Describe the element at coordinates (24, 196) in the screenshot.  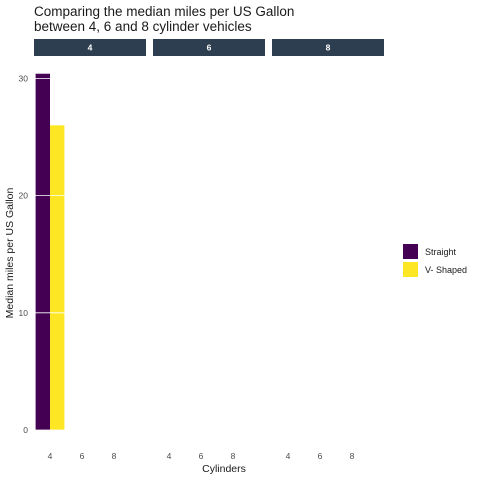
I see `y-tick-label-20: 20` at that location.